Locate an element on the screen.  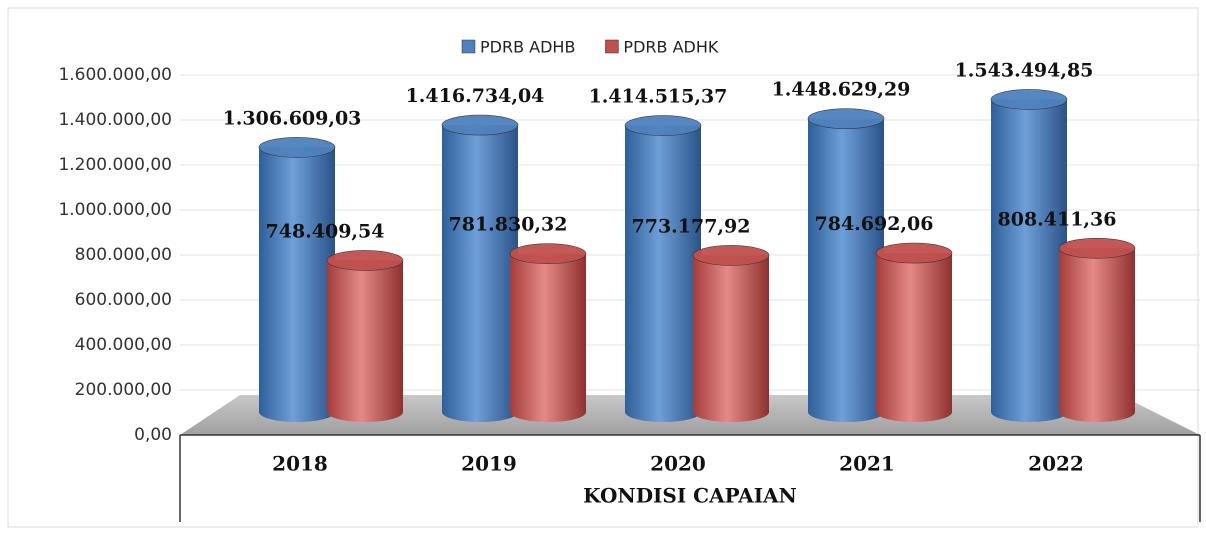
y-tick-label: 200.000,00 is located at coordinates (123, 390).